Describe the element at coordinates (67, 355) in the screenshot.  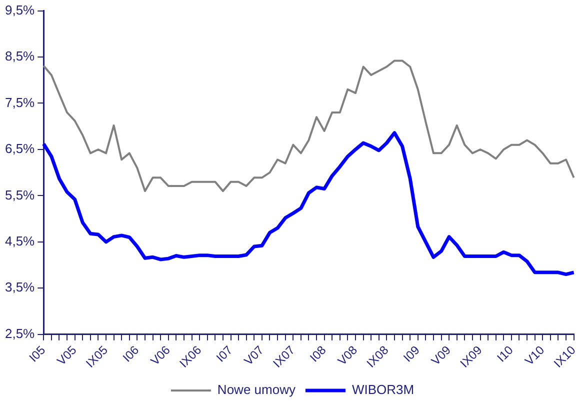
I see `x-tick-label: V05` at that location.